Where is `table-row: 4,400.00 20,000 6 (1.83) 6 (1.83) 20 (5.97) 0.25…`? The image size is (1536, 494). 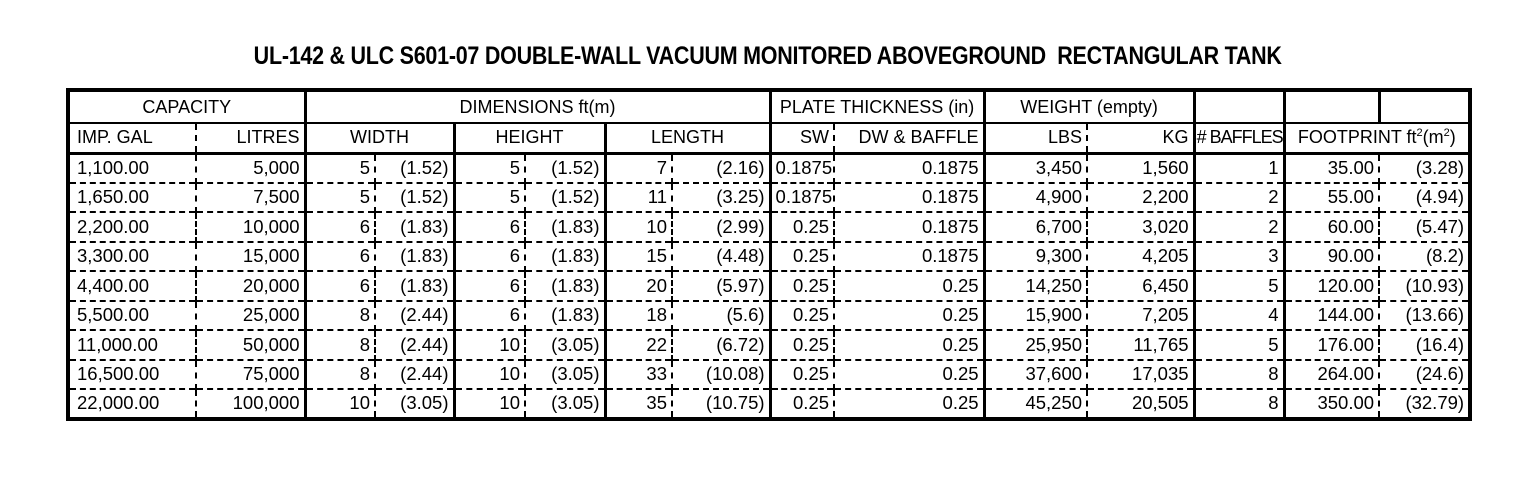 table-row: 4,400.00 20,000 6 (1.83) 6 (1.83) 20 (5.97) 0.25… is located at coordinates (769, 285).